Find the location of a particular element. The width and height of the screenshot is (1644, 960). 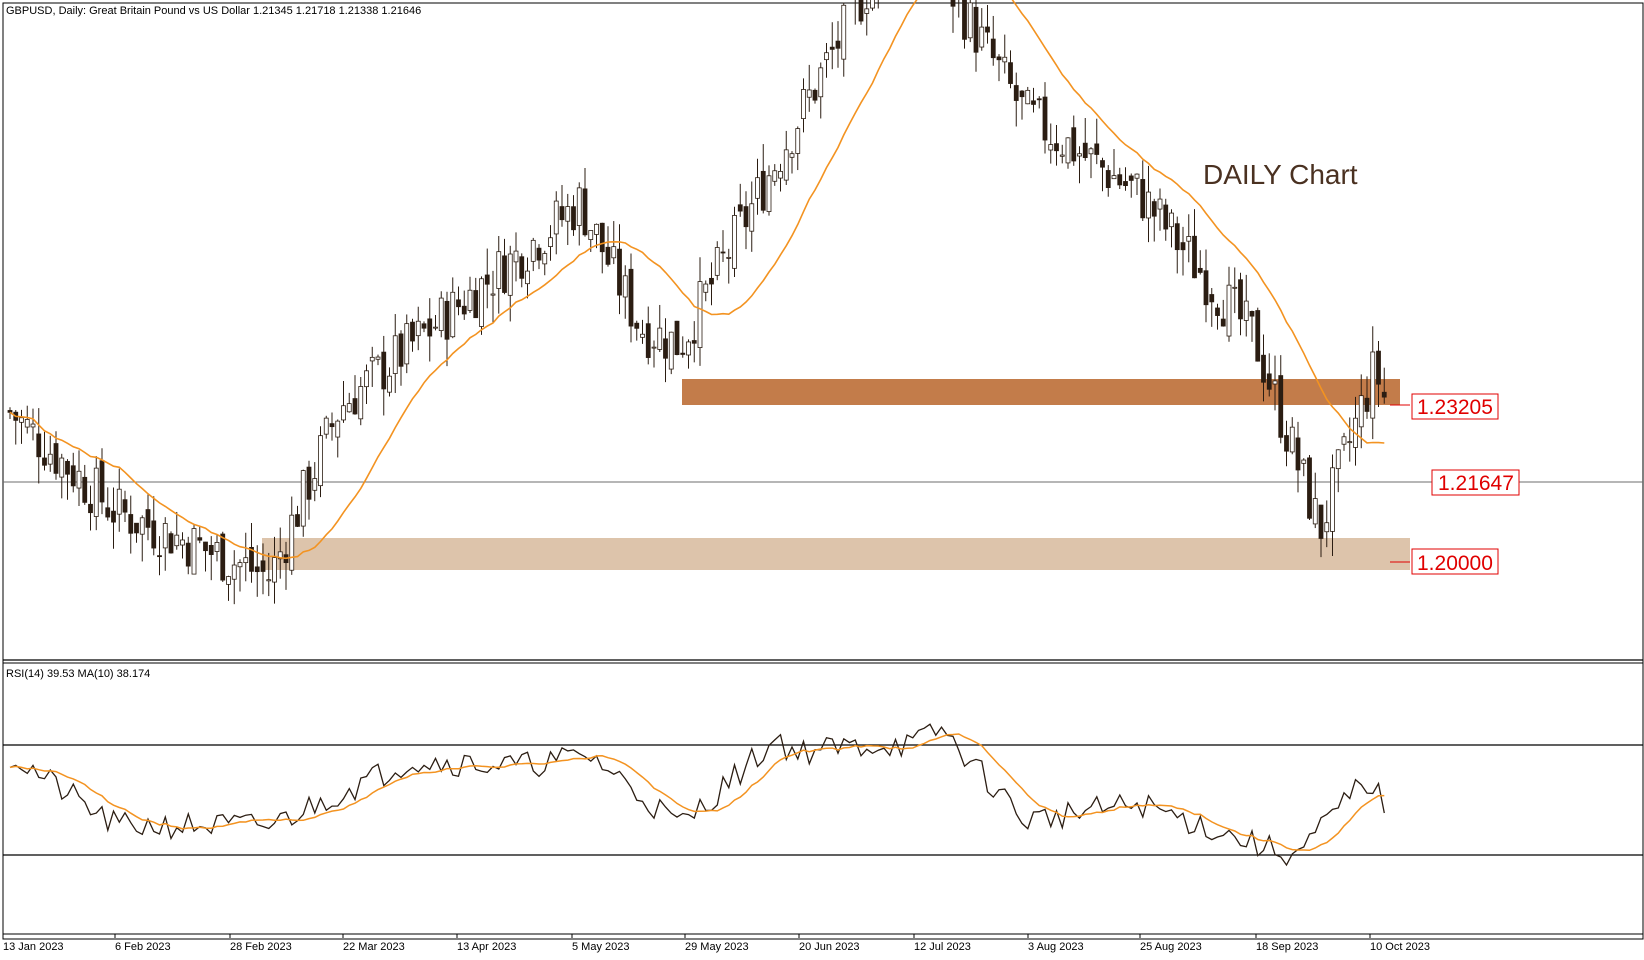

level-label-1-23205: 1.23205 is located at coordinates (1455, 407).